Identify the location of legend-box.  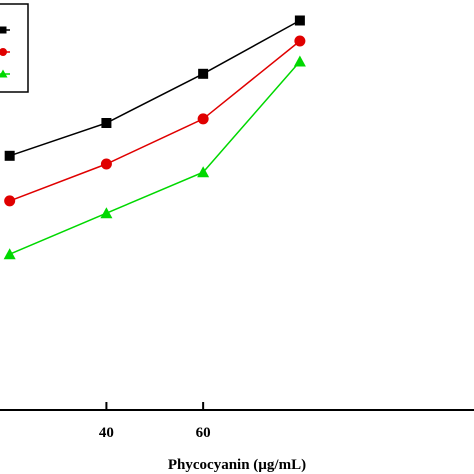
(14, 48).